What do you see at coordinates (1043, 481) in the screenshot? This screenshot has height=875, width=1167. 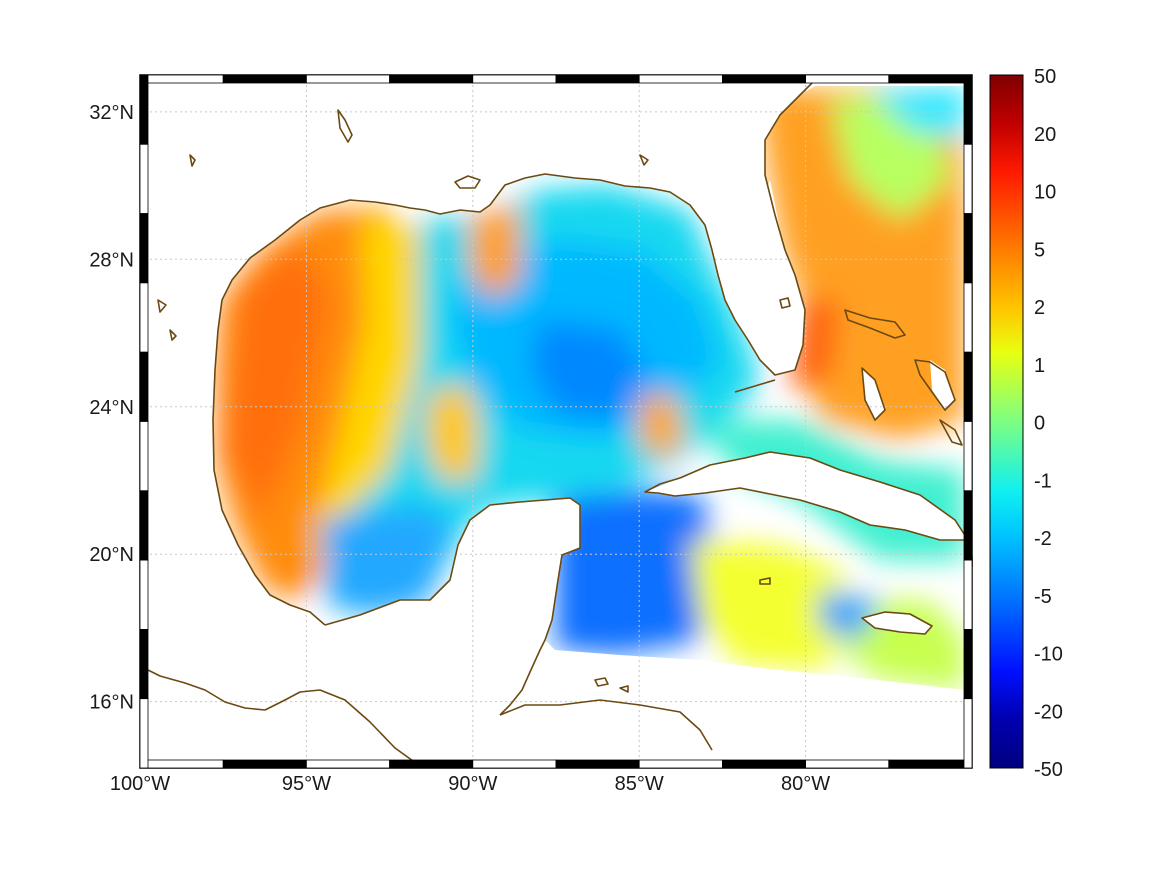 I see `colorbar-tick-label: -1` at bounding box center [1043, 481].